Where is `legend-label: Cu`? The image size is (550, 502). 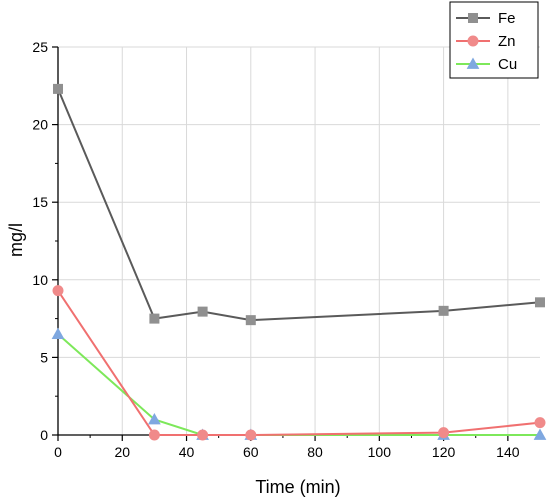
legend-label: Cu is located at coordinates (507, 64).